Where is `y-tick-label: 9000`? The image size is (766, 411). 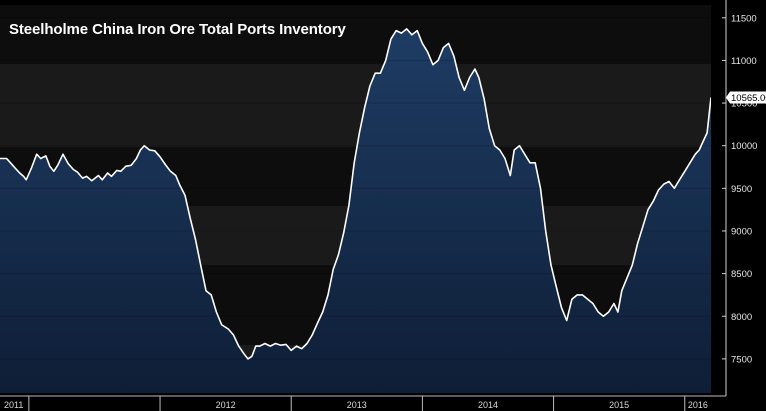 y-tick-label: 9000 is located at coordinates (741, 231).